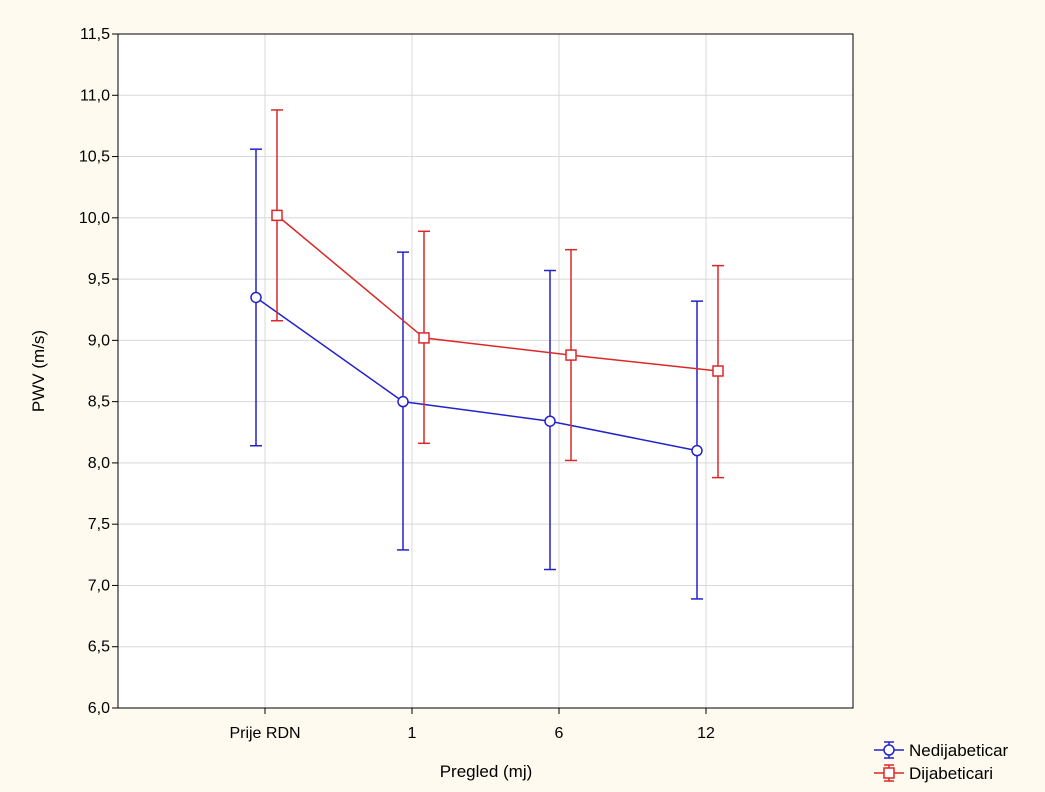  Describe the element at coordinates (95, 95) in the screenshot. I see `y-tick-label: 11,0` at that location.